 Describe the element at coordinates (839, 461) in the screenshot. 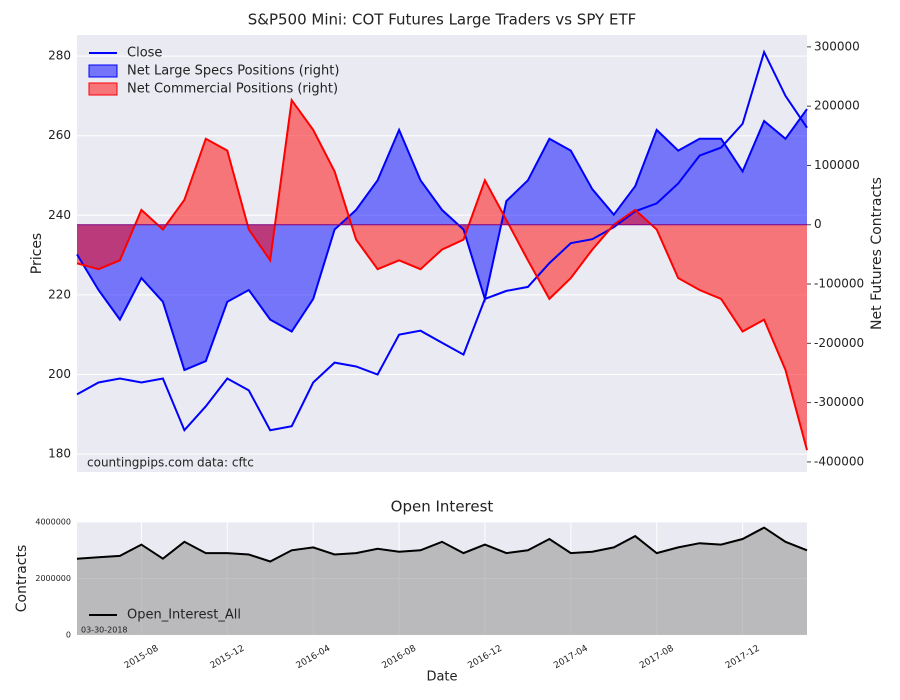

I see `y2-tick-label: -400000` at that location.